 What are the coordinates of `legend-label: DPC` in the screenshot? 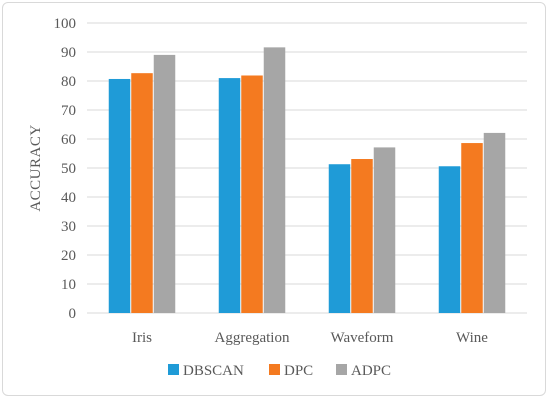 It's located at (298, 371).